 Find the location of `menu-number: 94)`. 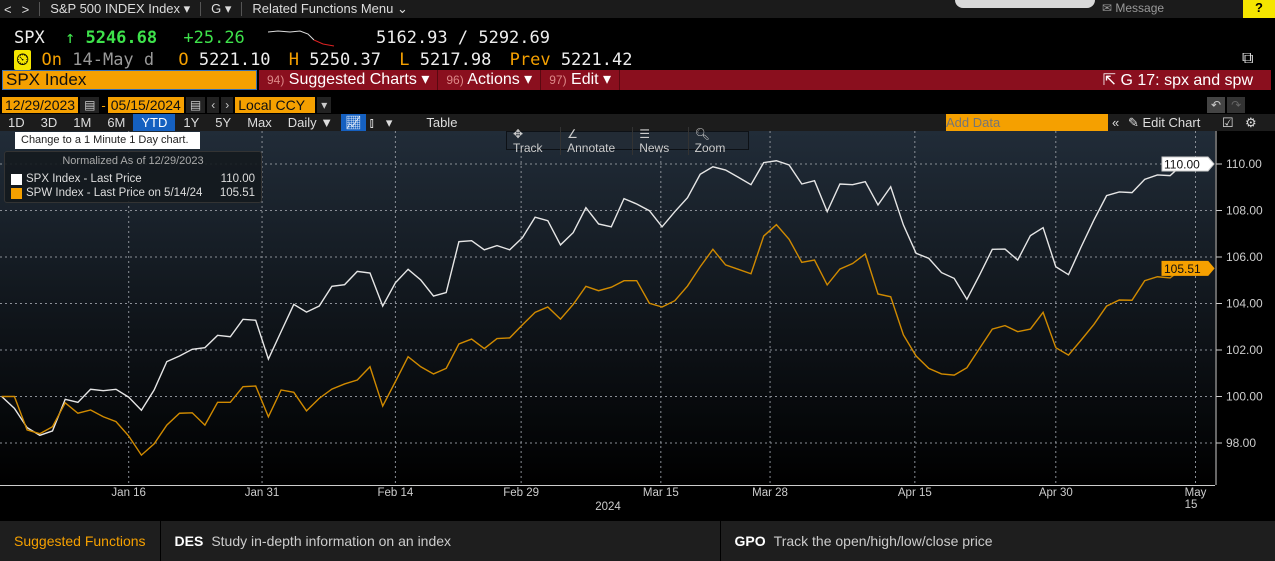

menu-number: 94) is located at coordinates (276, 80).